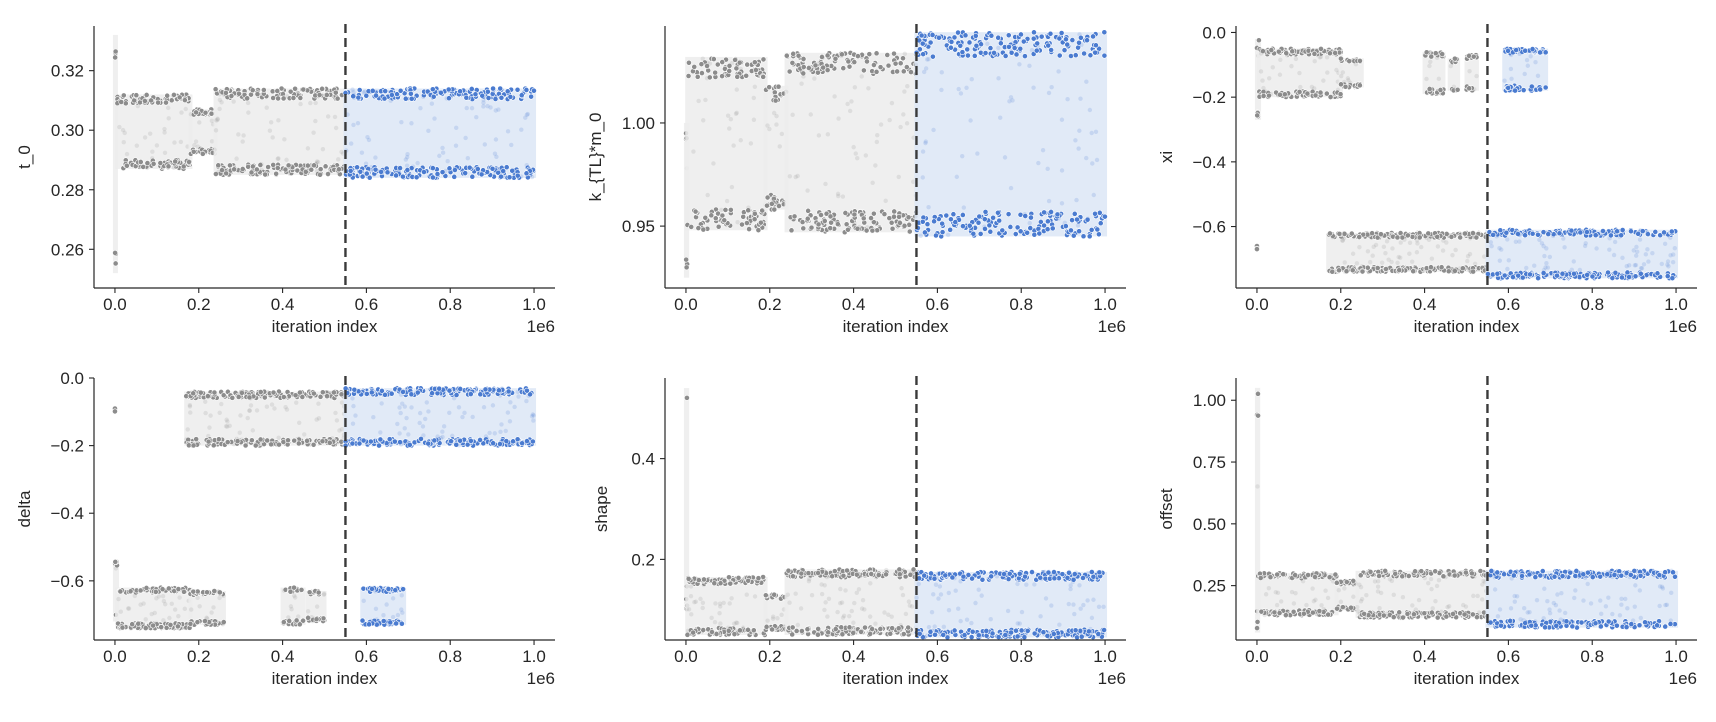 Image resolution: width=1716 pixels, height=722 pixels. What do you see at coordinates (450, 656) in the screenshot?
I see `x-tick-label: 0.8` at bounding box center [450, 656].